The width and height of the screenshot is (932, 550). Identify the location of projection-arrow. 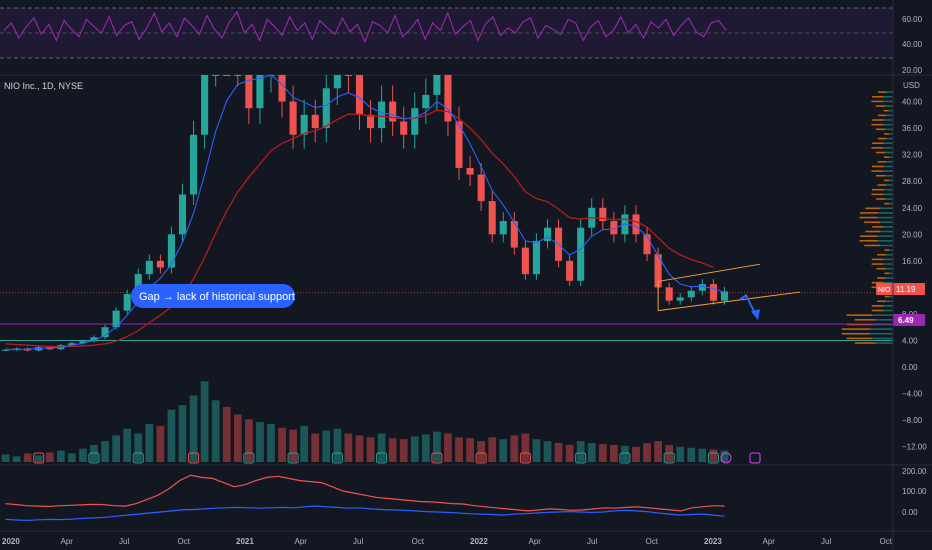
(749, 307).